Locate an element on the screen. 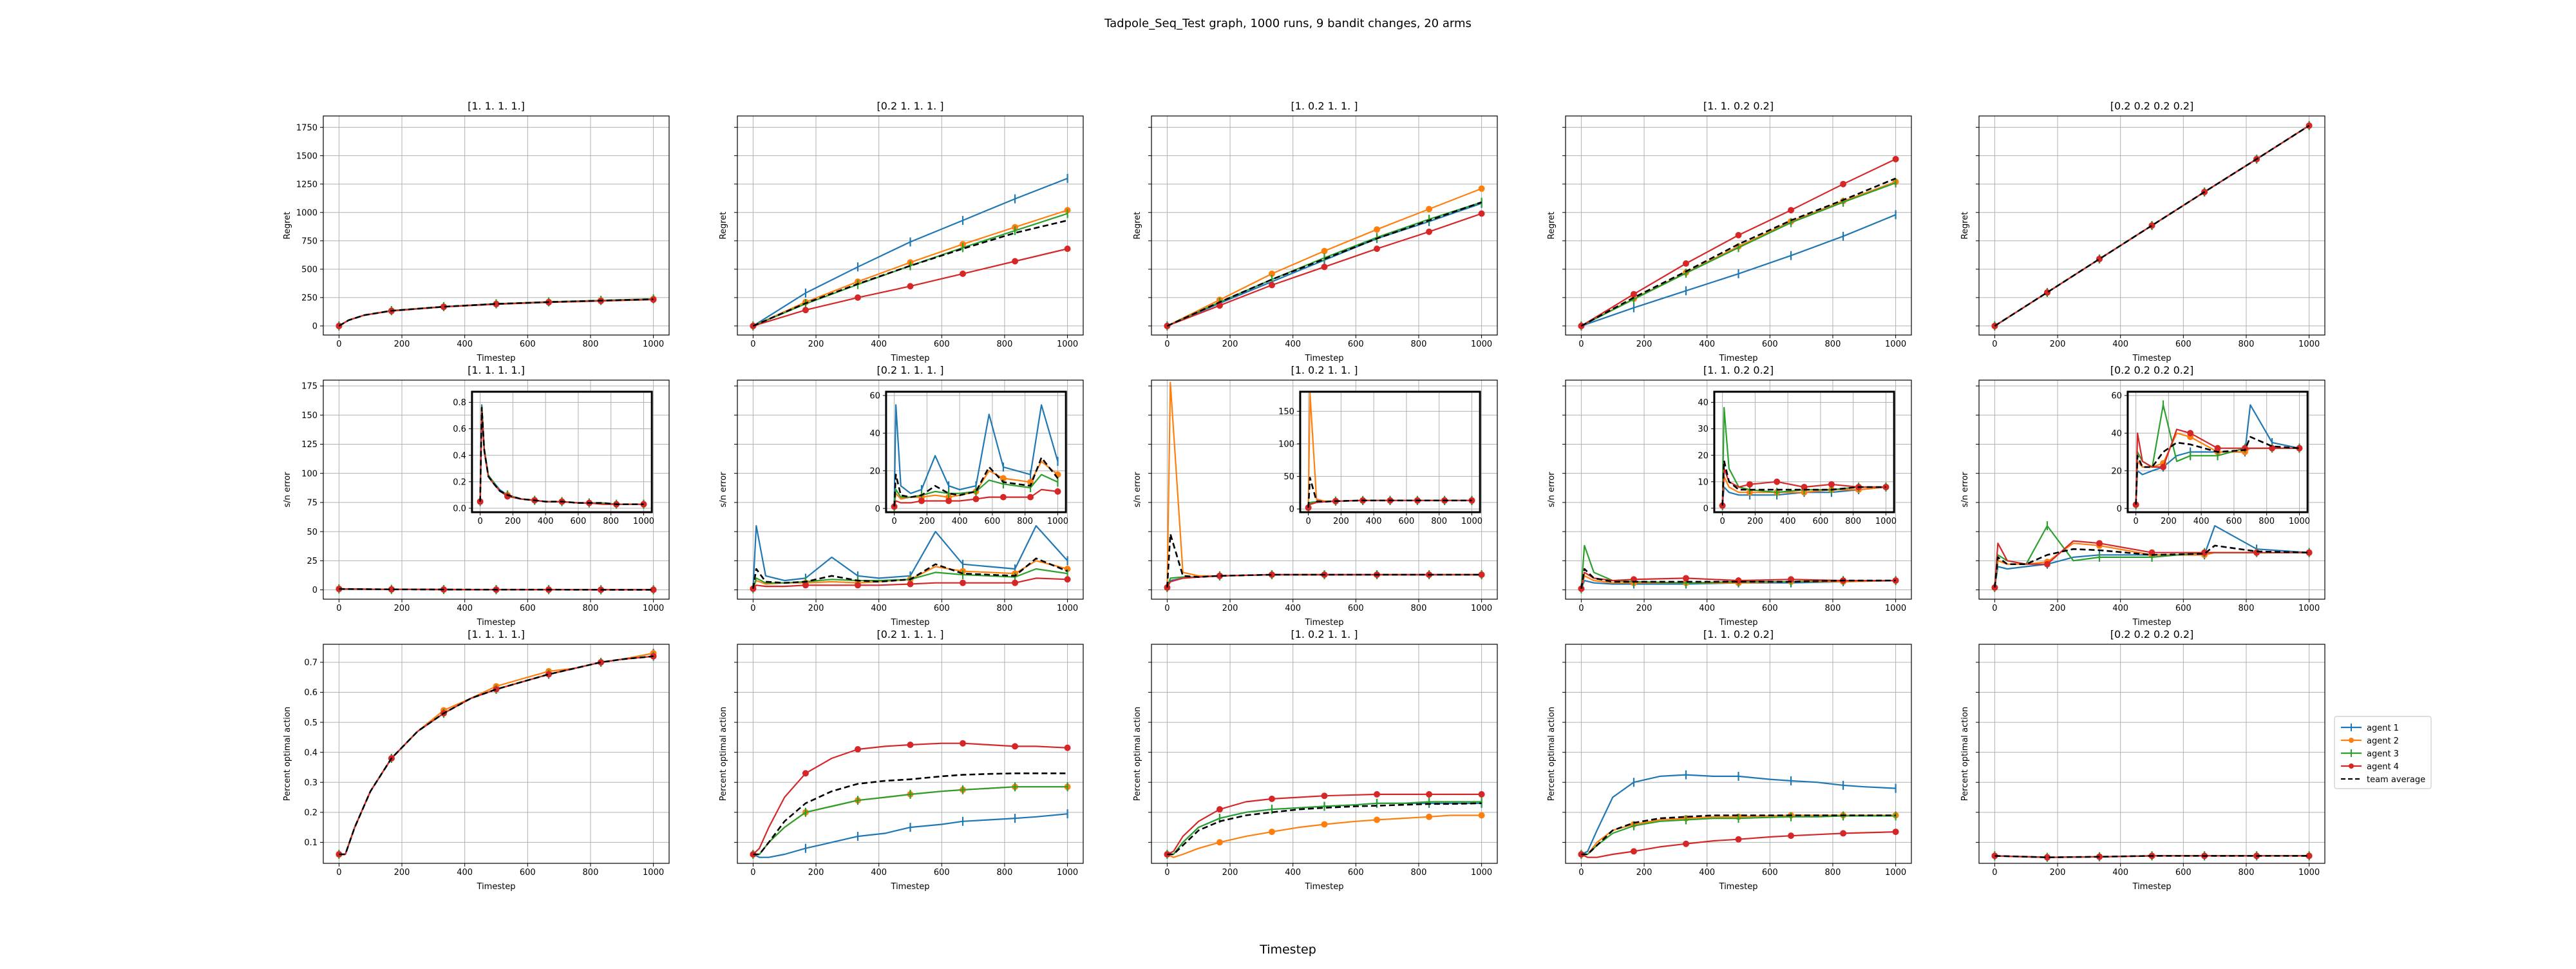 The width and height of the screenshot is (2576, 969). panel-r1c2-xlabel: Timestep is located at coordinates (1324, 623).